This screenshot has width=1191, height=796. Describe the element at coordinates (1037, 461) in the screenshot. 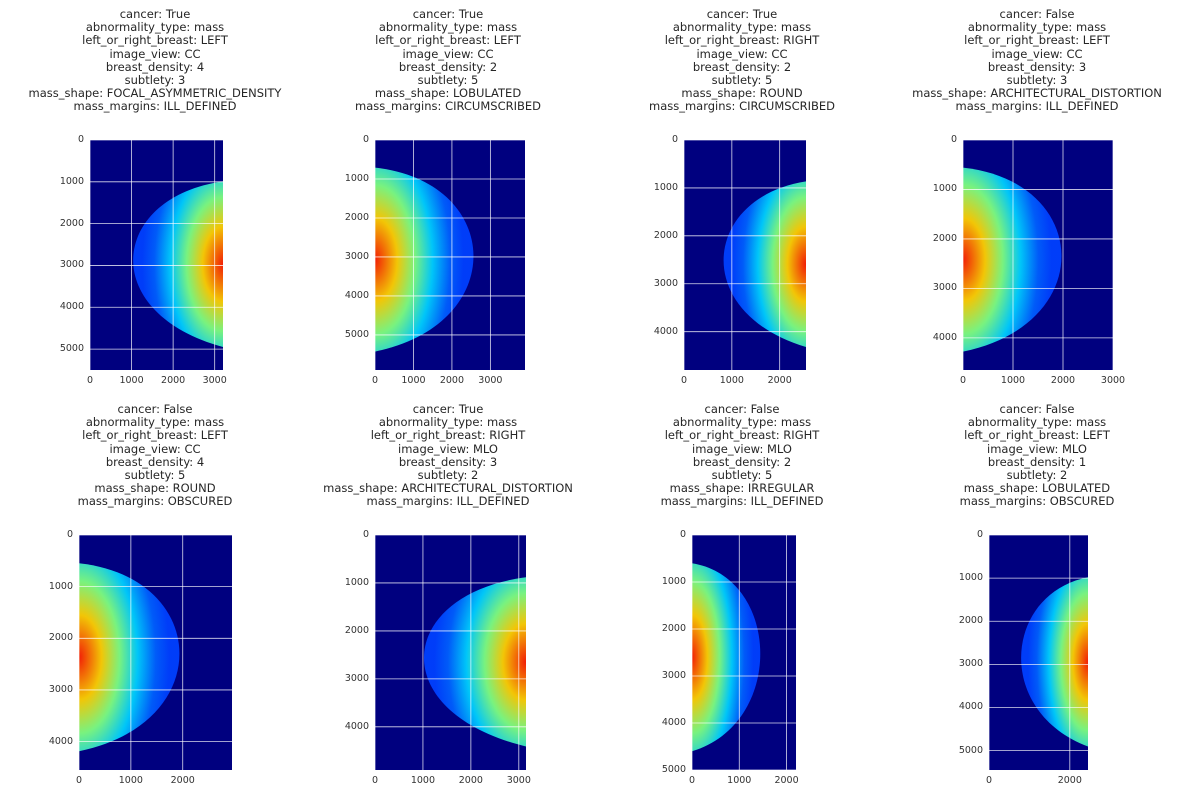

I see `title-line: breast_density: 1` at that location.